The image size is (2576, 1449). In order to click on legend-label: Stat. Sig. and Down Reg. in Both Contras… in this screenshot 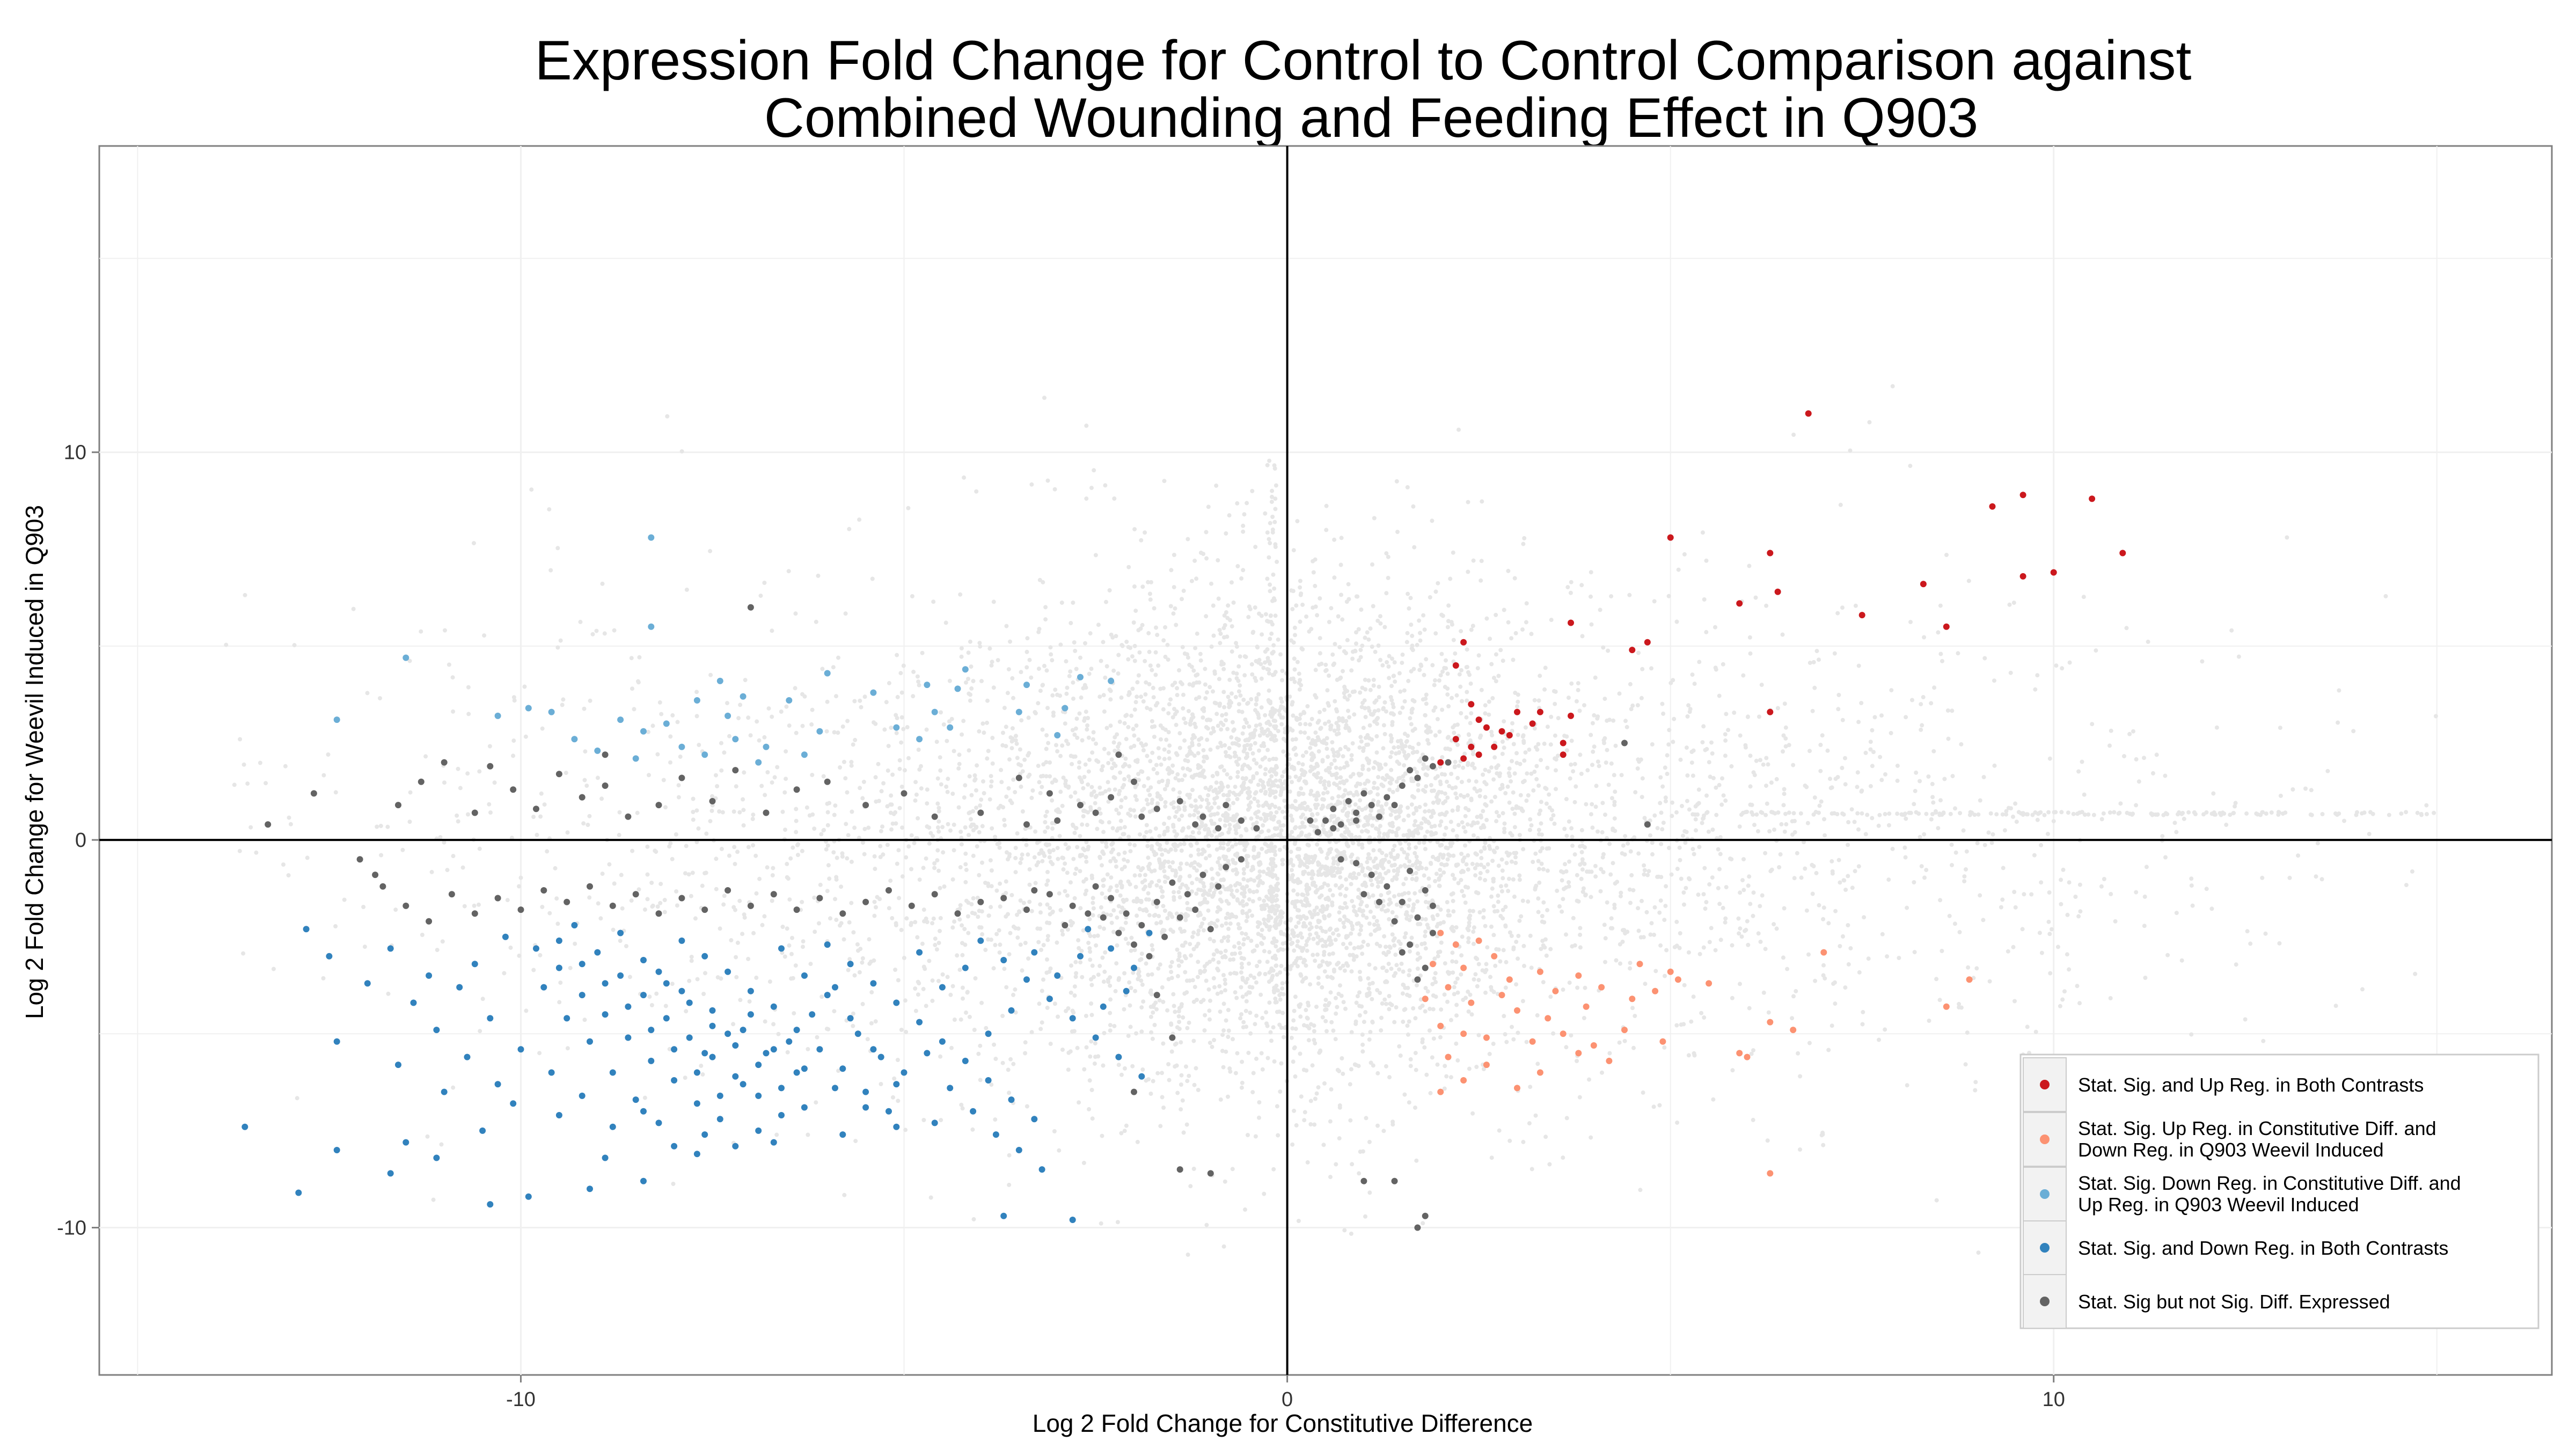, I will do `click(2263, 1248)`.